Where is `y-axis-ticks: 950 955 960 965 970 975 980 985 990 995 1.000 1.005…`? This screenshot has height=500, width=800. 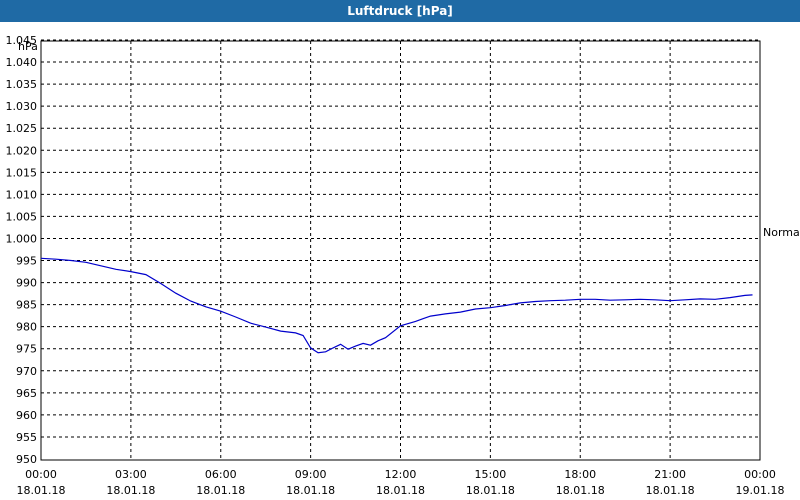
y-axis-ticks: 950 955 960 965 970 975 980 985 990 995 1.000 1.005… is located at coordinates (22, 250).